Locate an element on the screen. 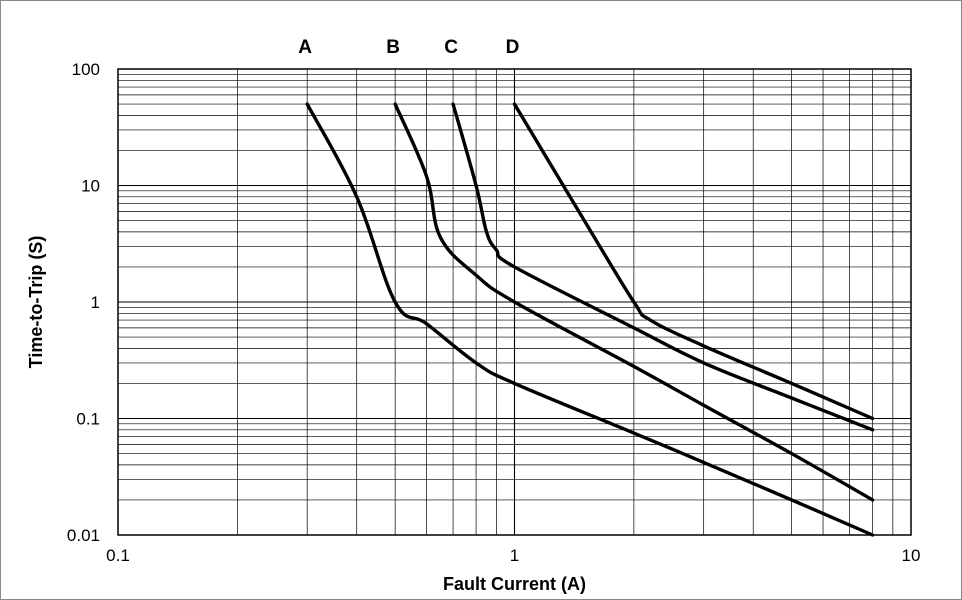 This screenshot has width=962, height=600. y-tick-label: 10 is located at coordinates (90, 186).